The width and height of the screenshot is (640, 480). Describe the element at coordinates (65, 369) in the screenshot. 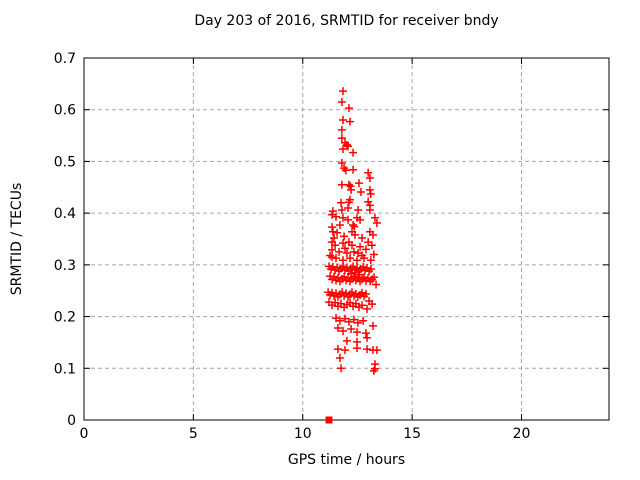

I see `svg-text: 0.1` at that location.